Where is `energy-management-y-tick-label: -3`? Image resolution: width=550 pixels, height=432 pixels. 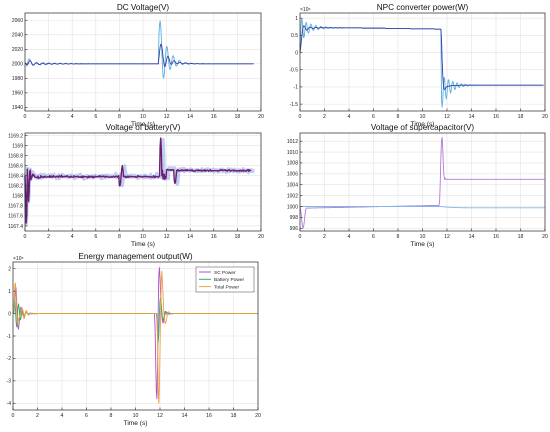
energy-management-y-tick-label: -3 is located at coordinates (9, 382).